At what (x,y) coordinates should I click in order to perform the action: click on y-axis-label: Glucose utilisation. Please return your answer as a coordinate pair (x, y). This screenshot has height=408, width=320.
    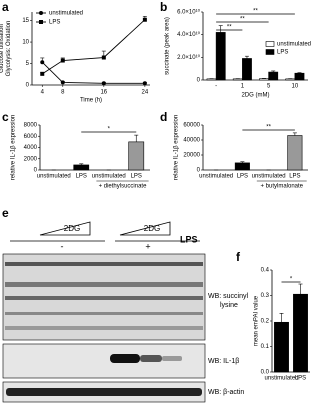
    Looking at the image, I should click on (2, 48).